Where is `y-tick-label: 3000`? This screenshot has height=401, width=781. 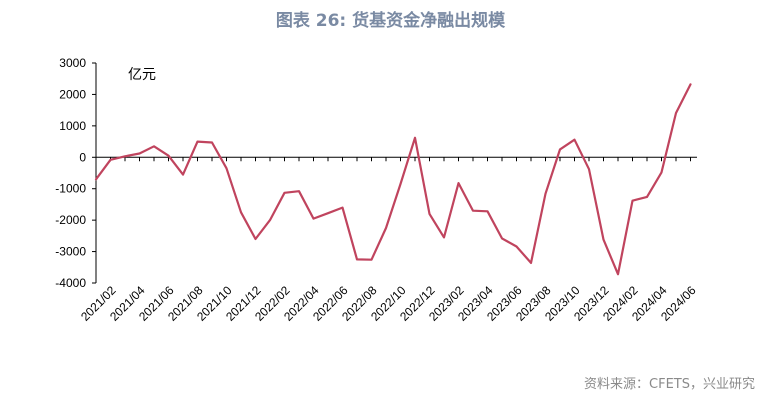 y-tick-label: 3000 is located at coordinates (72, 63).